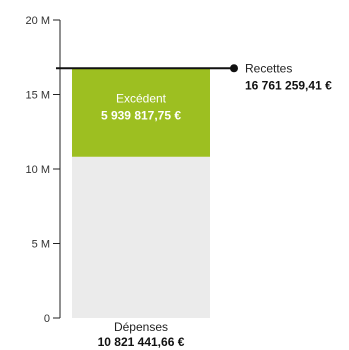  What do you see at coordinates (141, 116) in the screenshot?
I see `excedent-value: 5 939 817,75 €` at bounding box center [141, 116].